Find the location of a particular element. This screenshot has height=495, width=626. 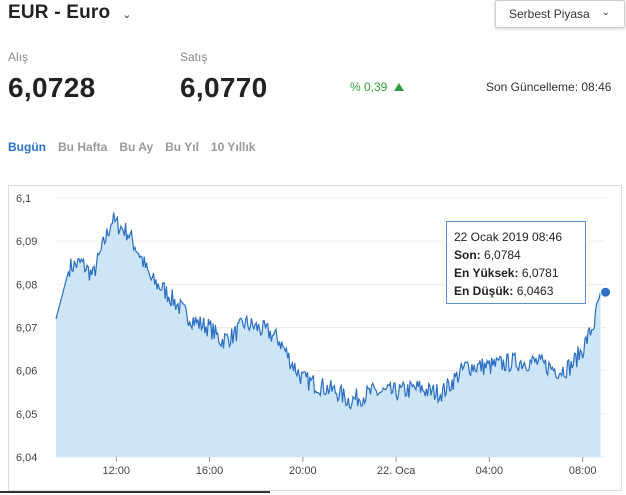

x-tick-label: 22. Oca is located at coordinates (396, 471).